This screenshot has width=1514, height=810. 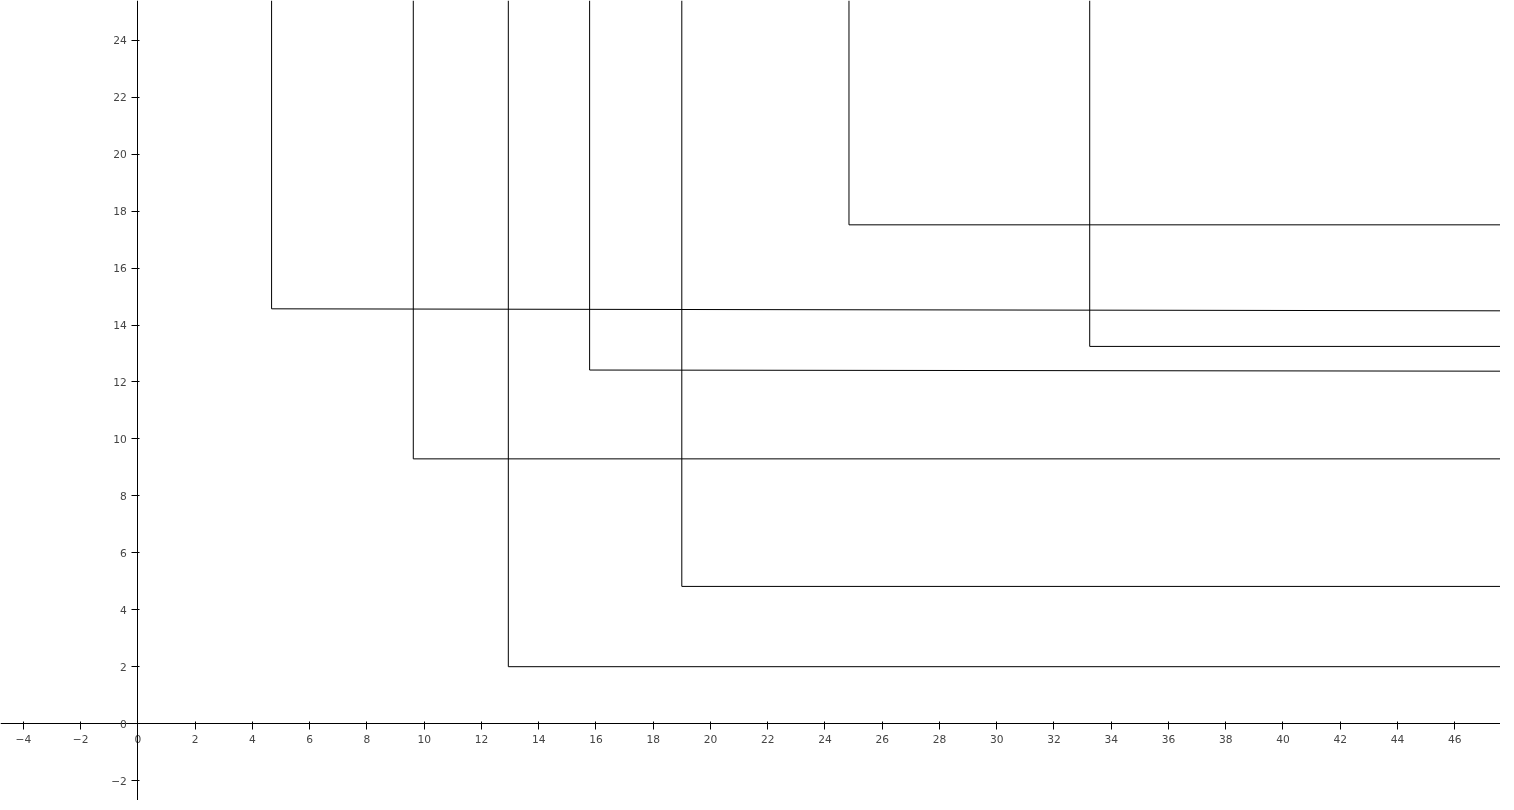 I want to click on x-tick-label: −4, so click(x=23, y=739).